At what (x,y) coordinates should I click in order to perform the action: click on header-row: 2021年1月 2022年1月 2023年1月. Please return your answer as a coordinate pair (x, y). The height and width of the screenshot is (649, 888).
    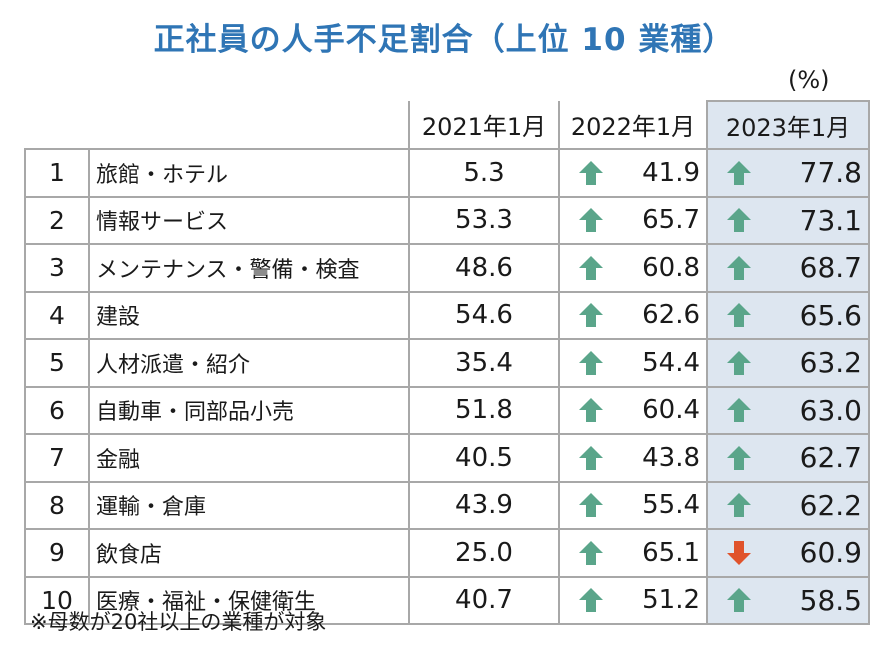
    Looking at the image, I should click on (447, 124).